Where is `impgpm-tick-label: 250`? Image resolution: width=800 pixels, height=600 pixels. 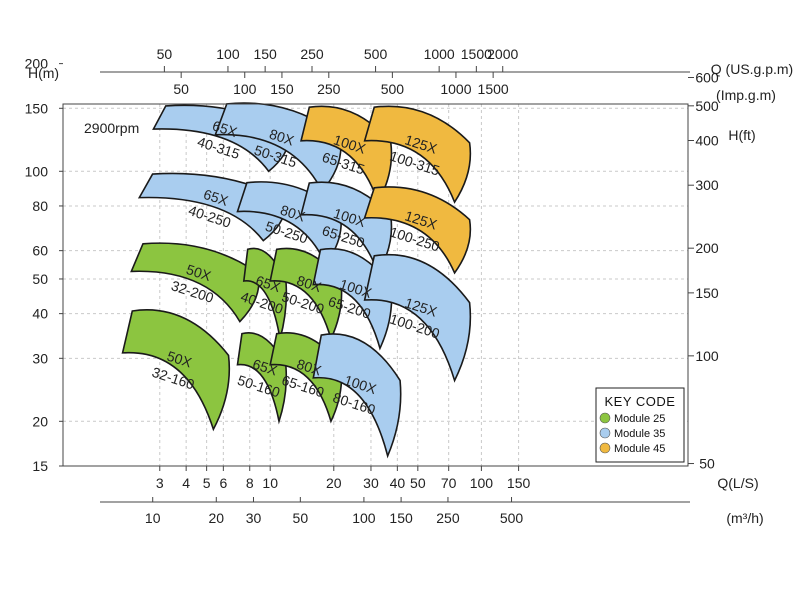 impgpm-tick-label: 250 is located at coordinates (329, 89).